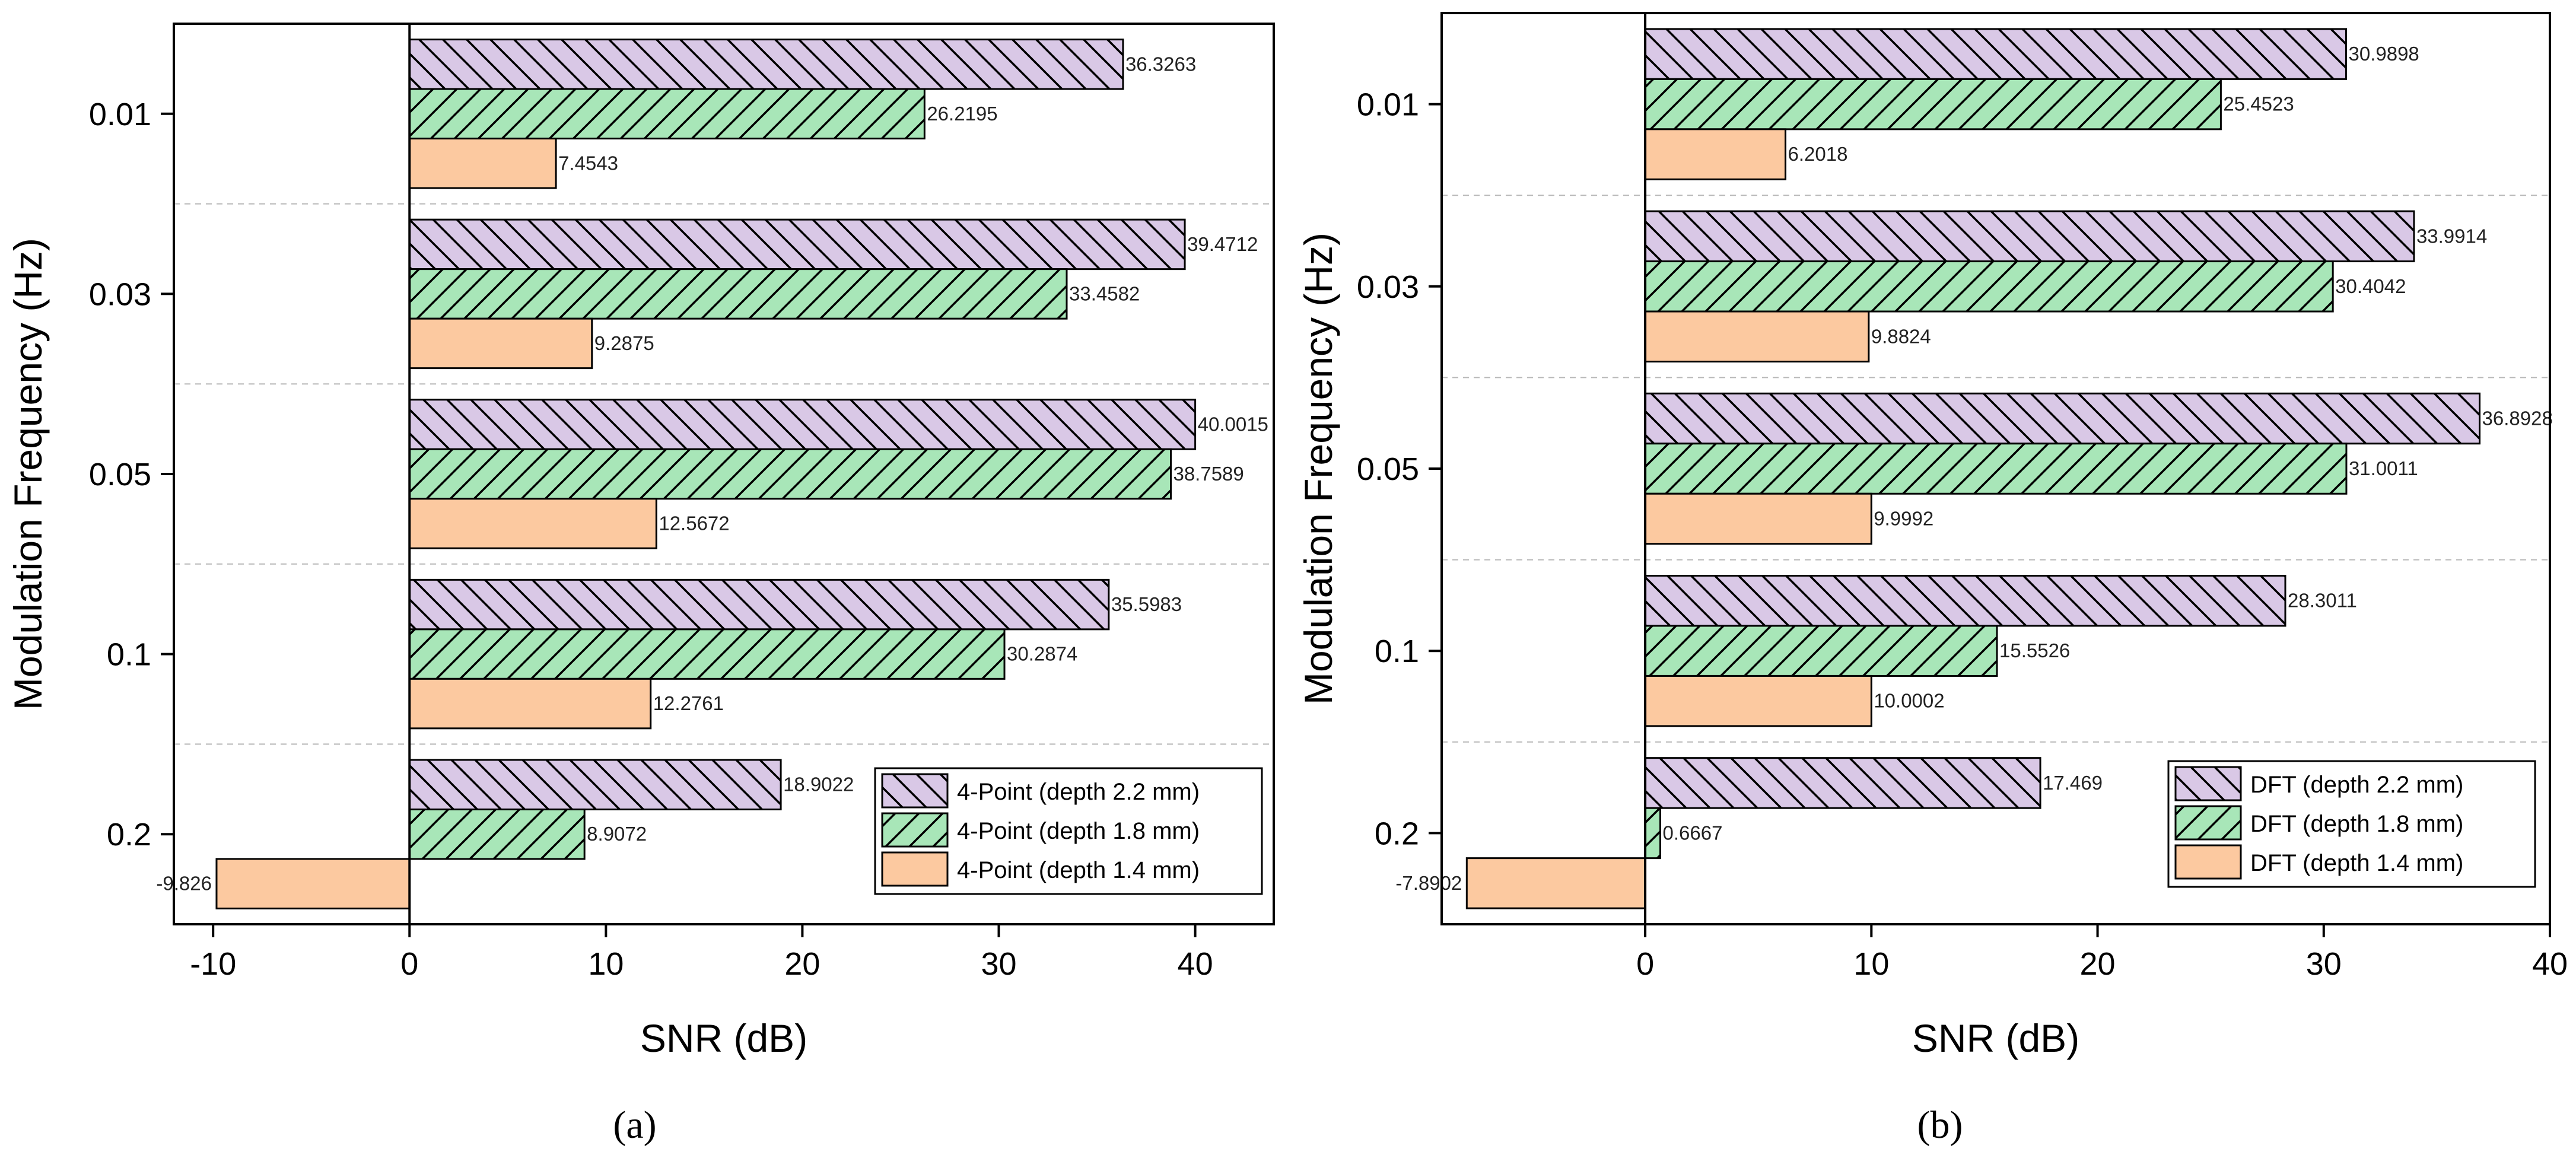  Describe the element at coordinates (2098, 964) in the screenshot. I see `x-tick-label: 20` at that location.